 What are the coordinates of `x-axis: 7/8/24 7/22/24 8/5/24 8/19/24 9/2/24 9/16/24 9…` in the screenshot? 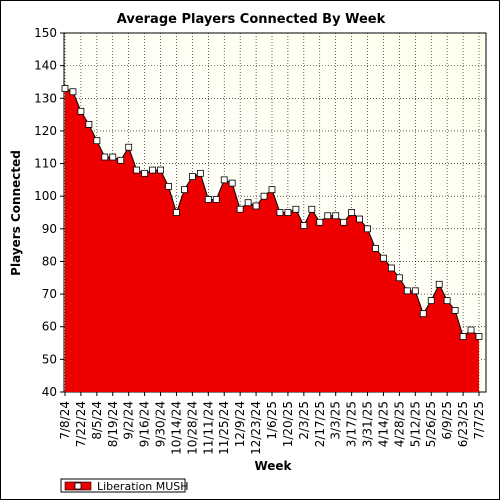 It's located at (272, 423).